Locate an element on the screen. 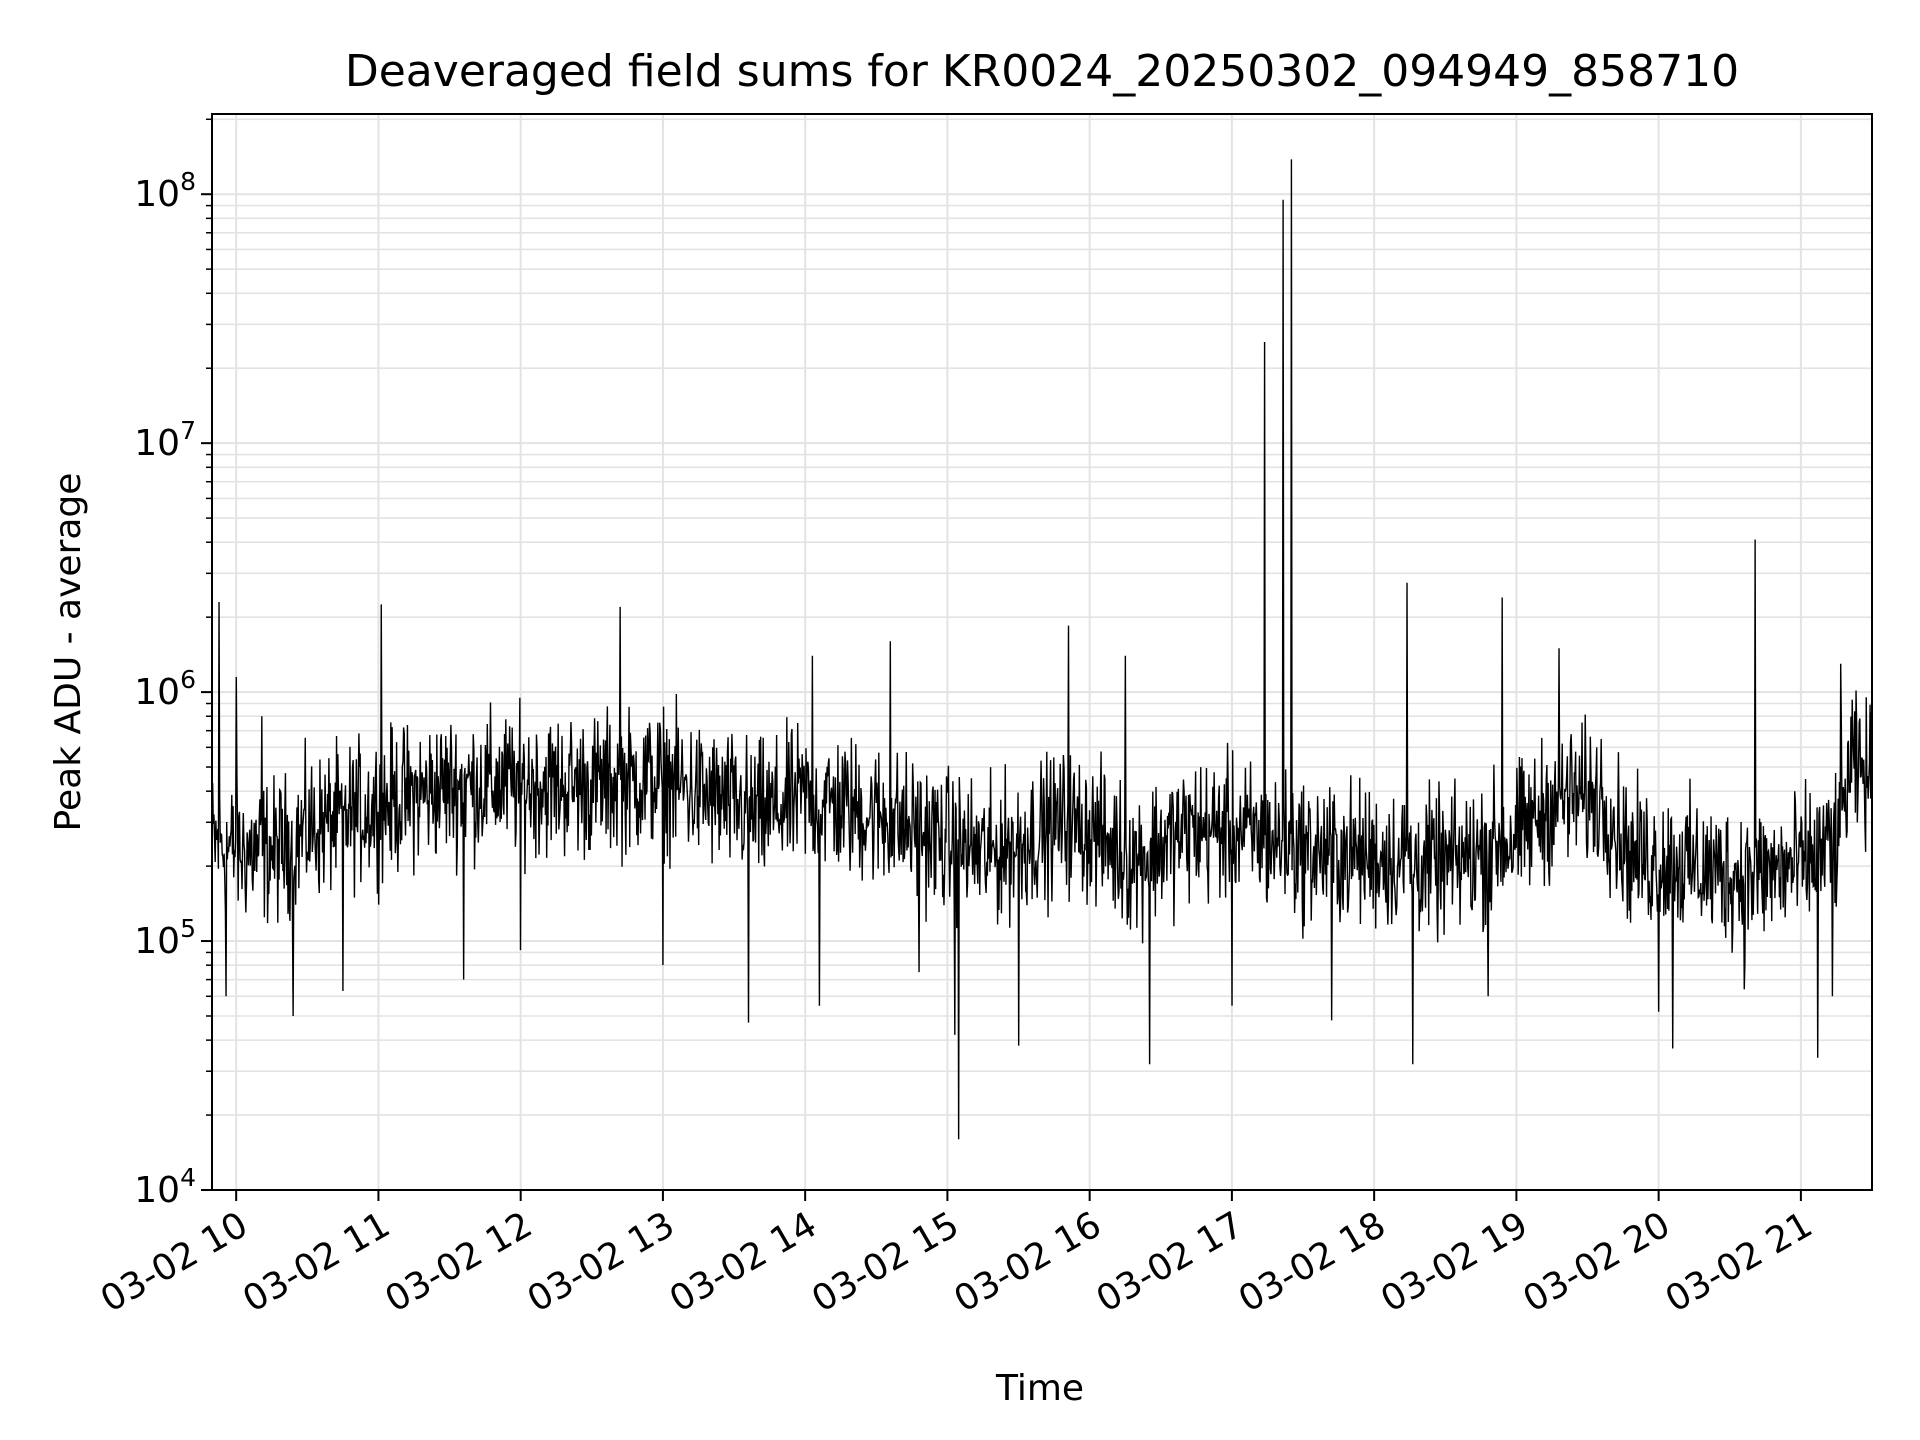  y-tick-label: 10⁸ is located at coordinates (165, 191).